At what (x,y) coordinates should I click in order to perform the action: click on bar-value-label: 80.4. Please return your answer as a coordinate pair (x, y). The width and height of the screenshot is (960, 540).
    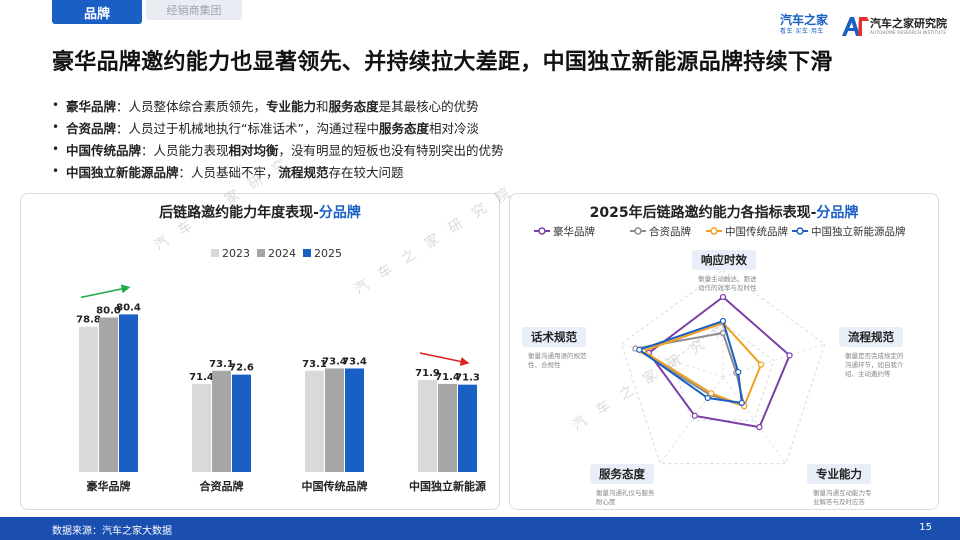
    Looking at the image, I should click on (128, 307).